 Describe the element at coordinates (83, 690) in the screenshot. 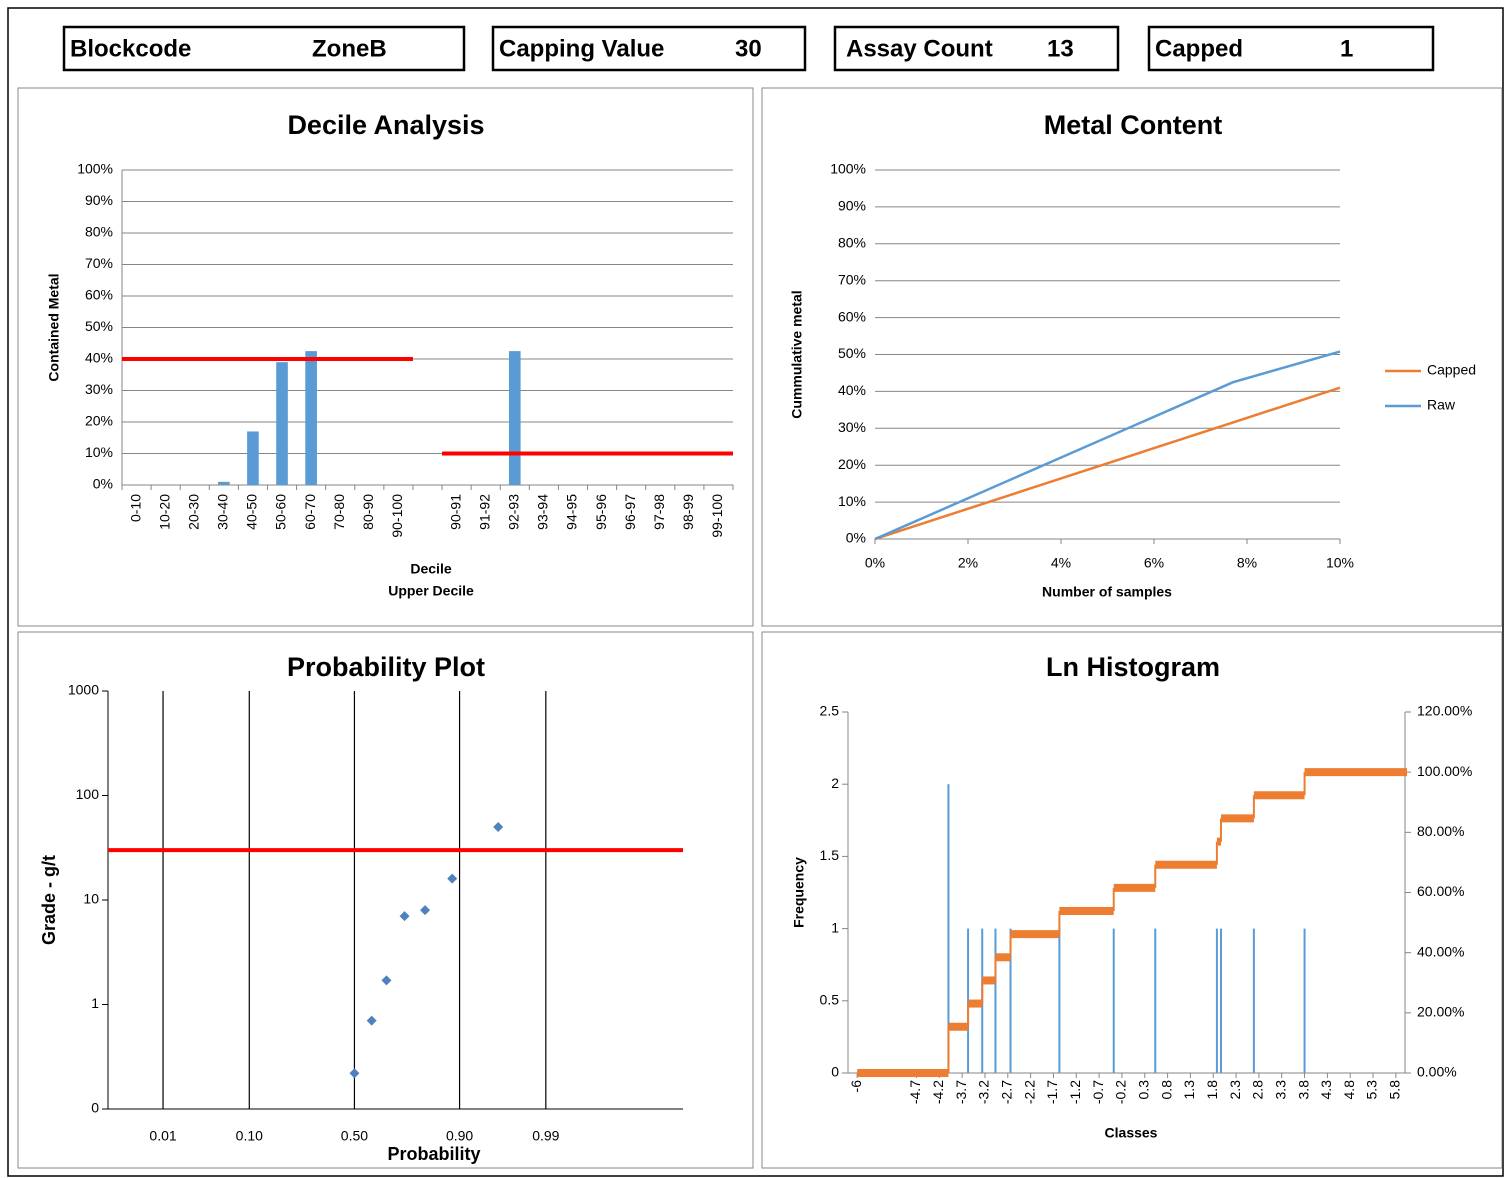

I see `y-tick-label: 1000` at that location.